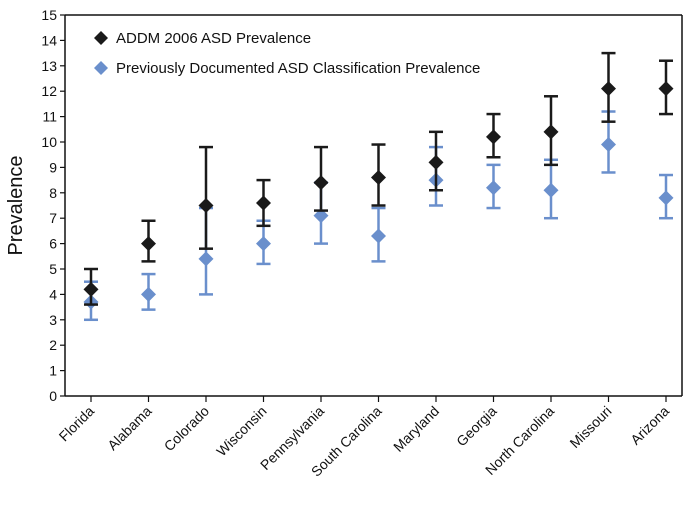 The image size is (685, 507). What do you see at coordinates (53, 244) in the screenshot?
I see `y-tick-label: 6` at bounding box center [53, 244].